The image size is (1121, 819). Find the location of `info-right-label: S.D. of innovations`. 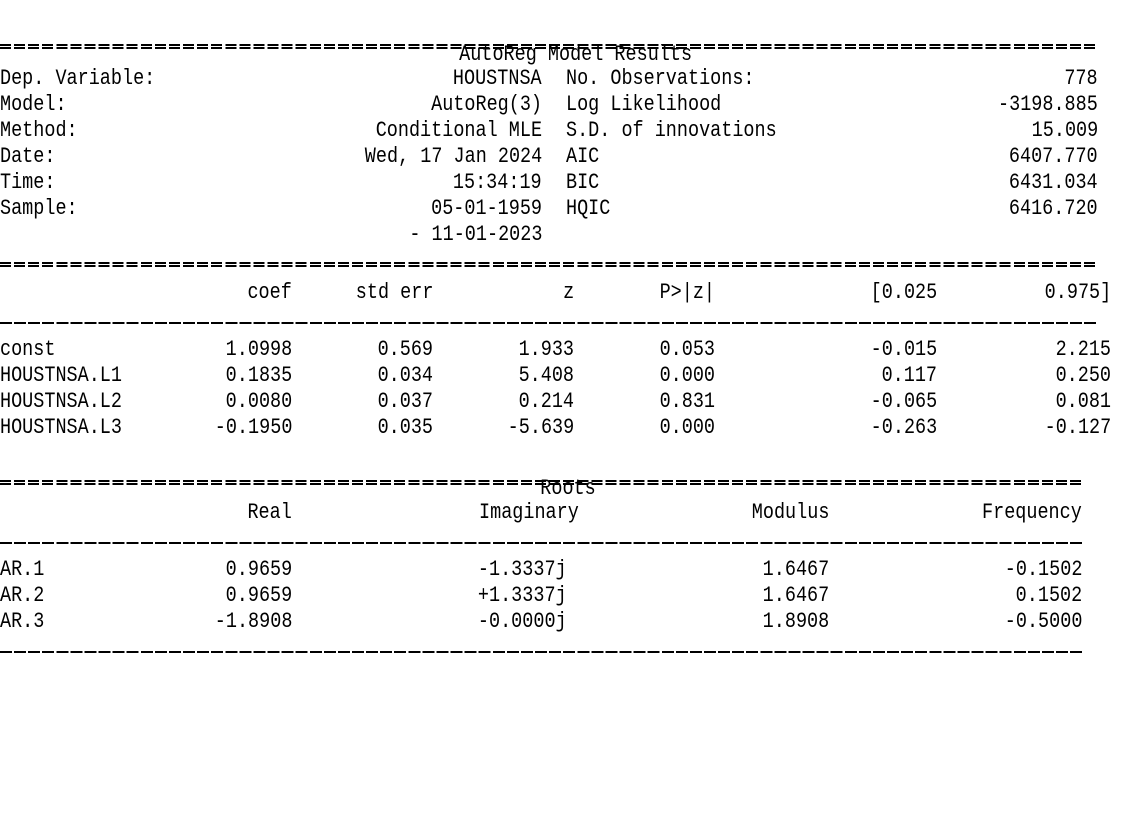

info-right-label: S.D. of innovations is located at coordinates (671, 130).